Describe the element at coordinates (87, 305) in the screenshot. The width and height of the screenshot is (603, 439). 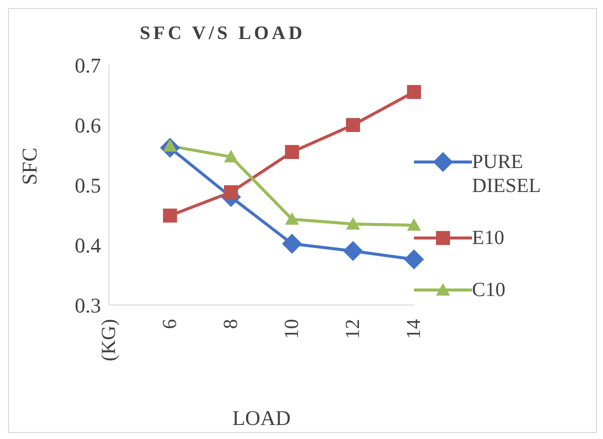
I see `y-tick-label: 0.3` at that location.